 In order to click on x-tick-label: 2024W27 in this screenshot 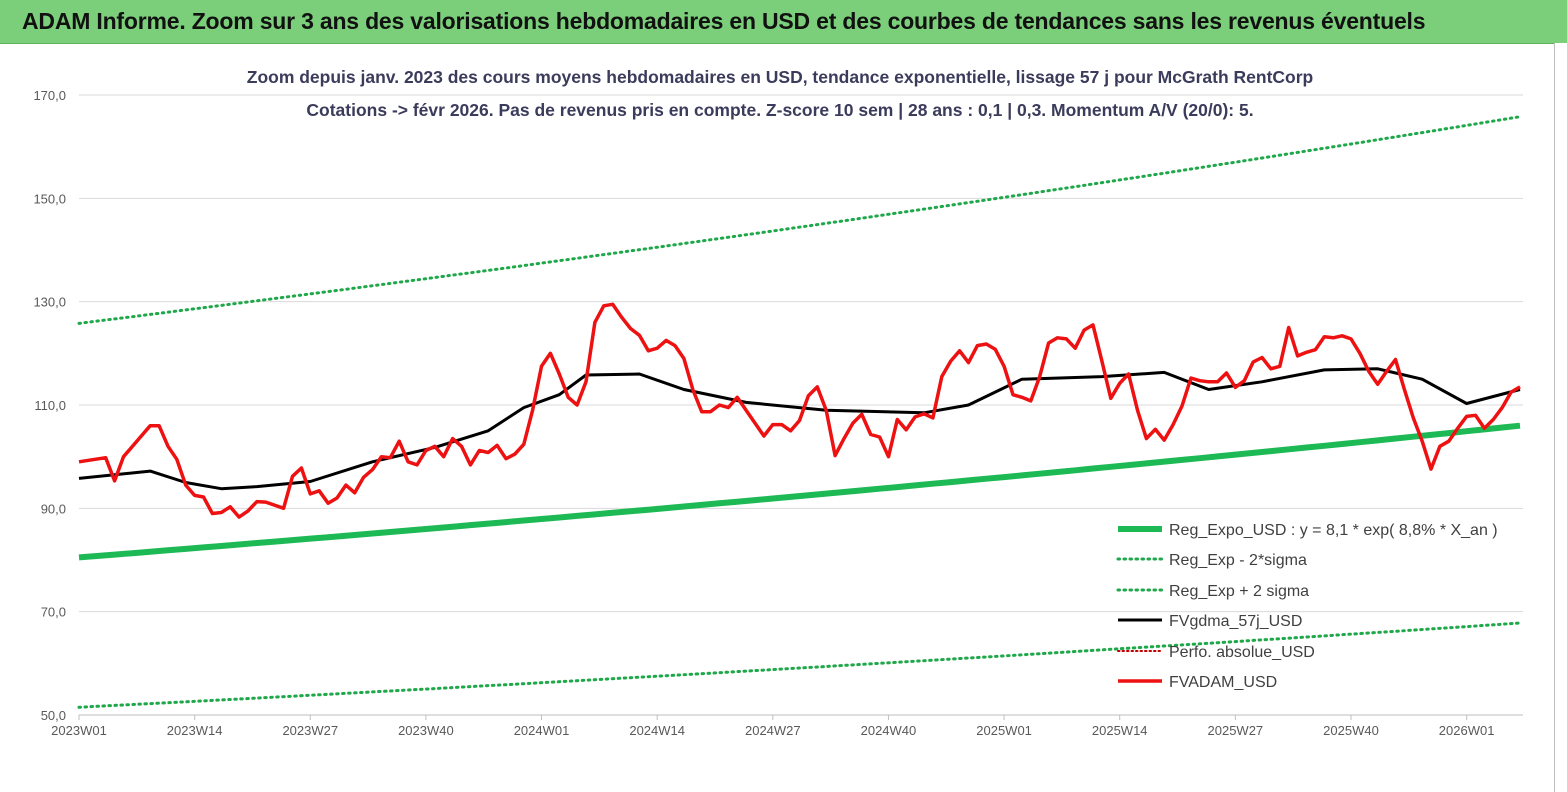, I will do `click(773, 730)`.